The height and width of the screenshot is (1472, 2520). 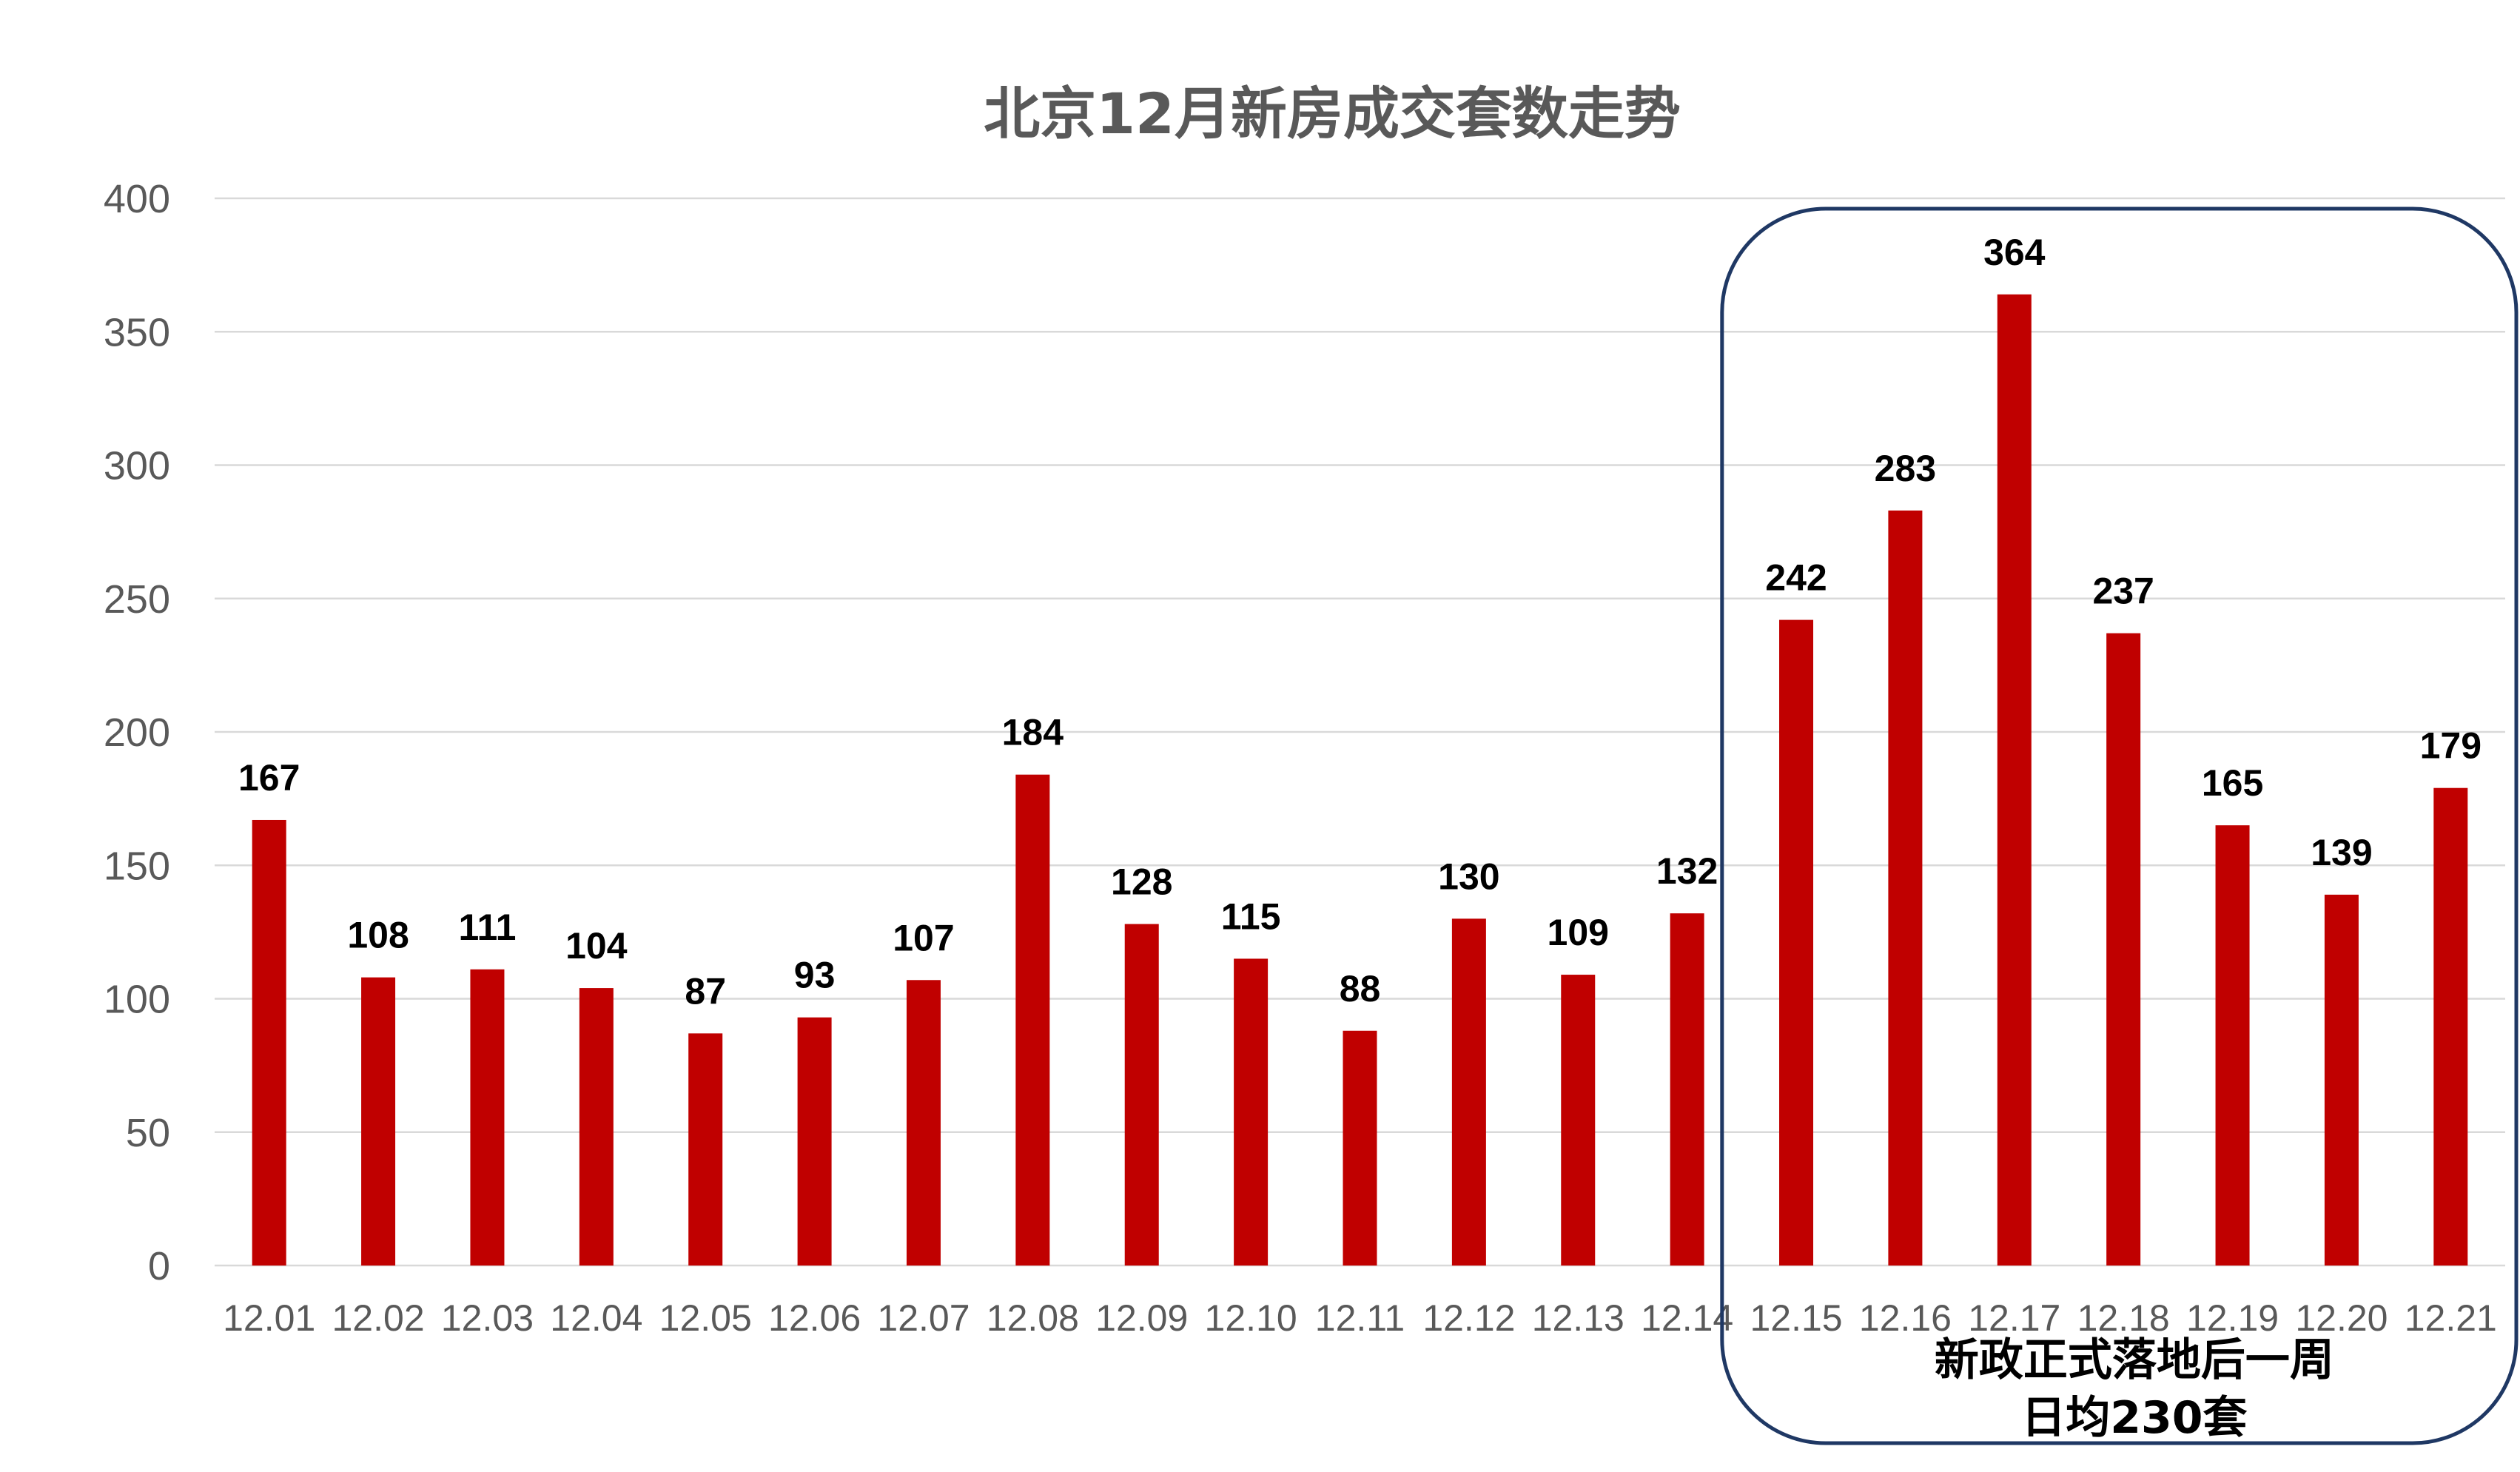 What do you see at coordinates (2014, 1318) in the screenshot?
I see `x-tick-label: 12.17` at bounding box center [2014, 1318].